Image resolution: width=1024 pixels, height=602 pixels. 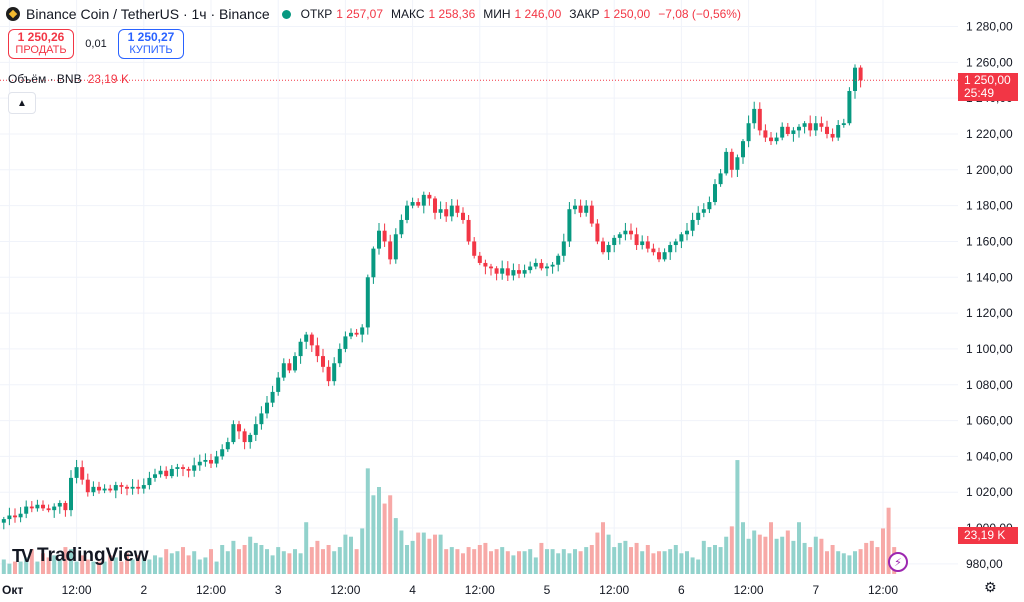 I want to click on tradingview-logo: TV TradingView, so click(x=80, y=556).